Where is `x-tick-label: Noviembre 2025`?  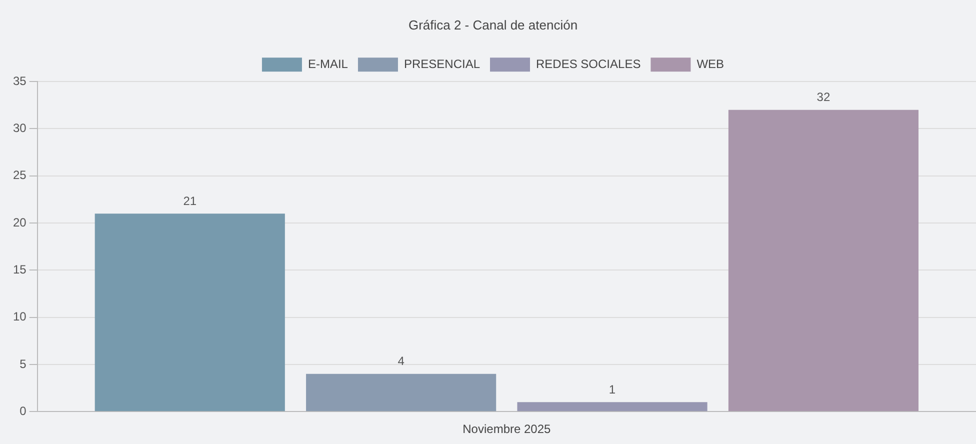
x-tick-label: Noviembre 2025 is located at coordinates (507, 429).